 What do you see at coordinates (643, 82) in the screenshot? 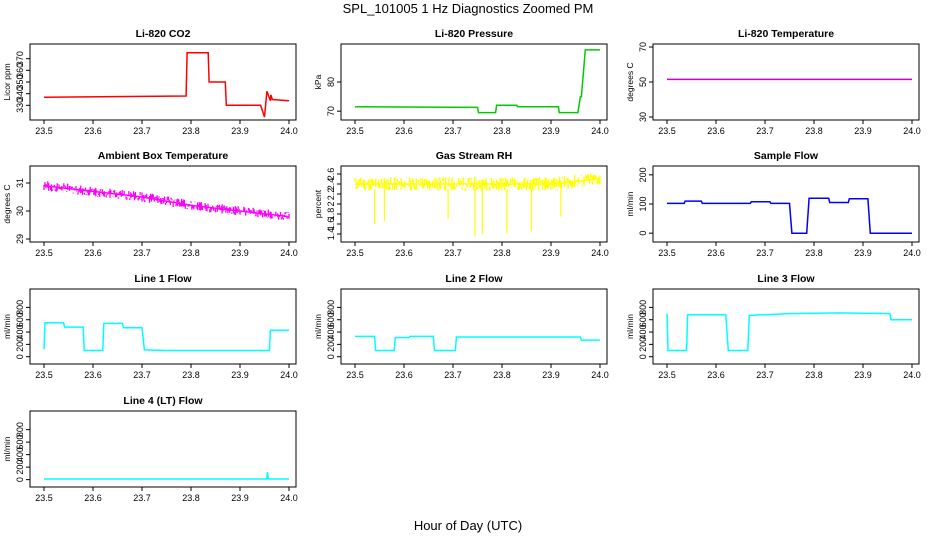
I see `y-tick-label: 50` at bounding box center [643, 82].